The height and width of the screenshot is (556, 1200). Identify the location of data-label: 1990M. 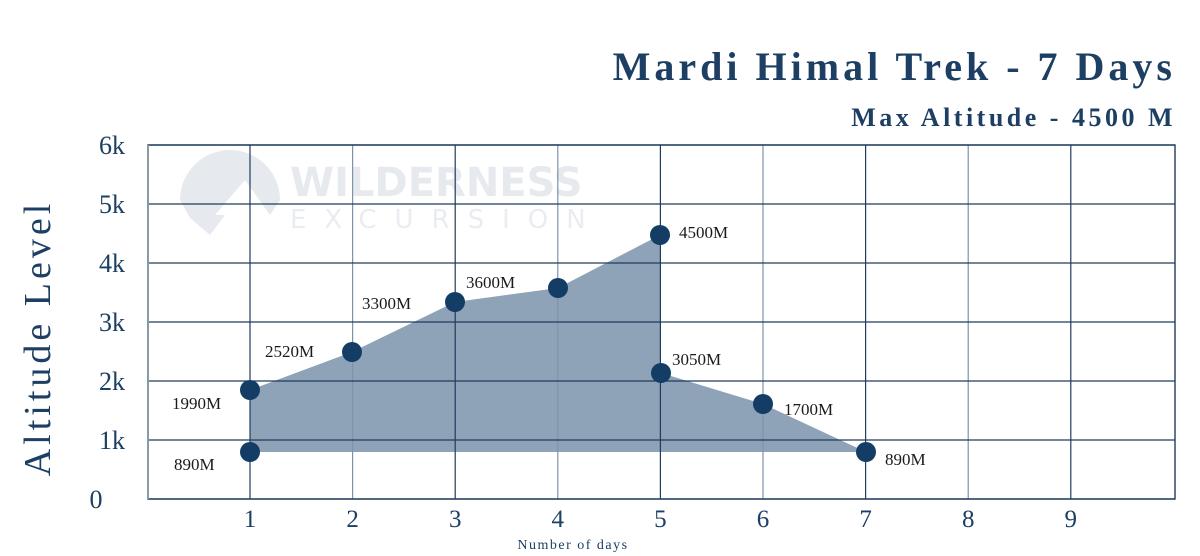
(196, 403).